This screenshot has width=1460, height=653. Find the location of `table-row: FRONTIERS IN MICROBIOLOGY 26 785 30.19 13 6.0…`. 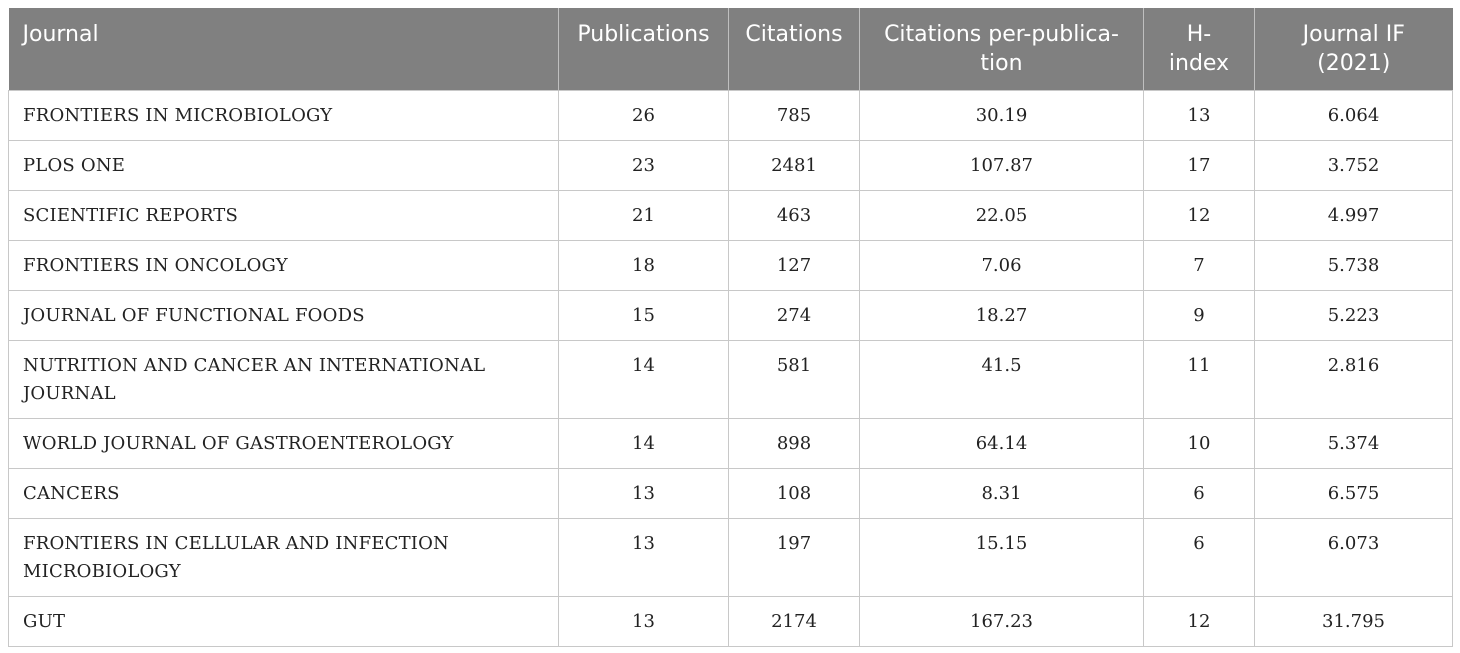

table-row: FRONTIERS IN MICROBIOLOGY 26 785 30.19 13 6.0… is located at coordinates (730, 115).